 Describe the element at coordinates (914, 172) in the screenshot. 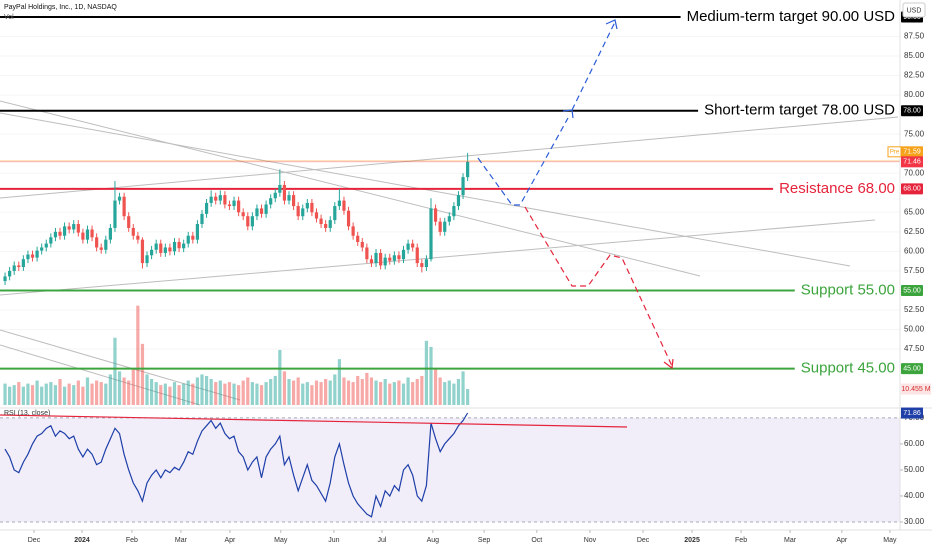

I see `y-tick-label: 70.00` at that location.